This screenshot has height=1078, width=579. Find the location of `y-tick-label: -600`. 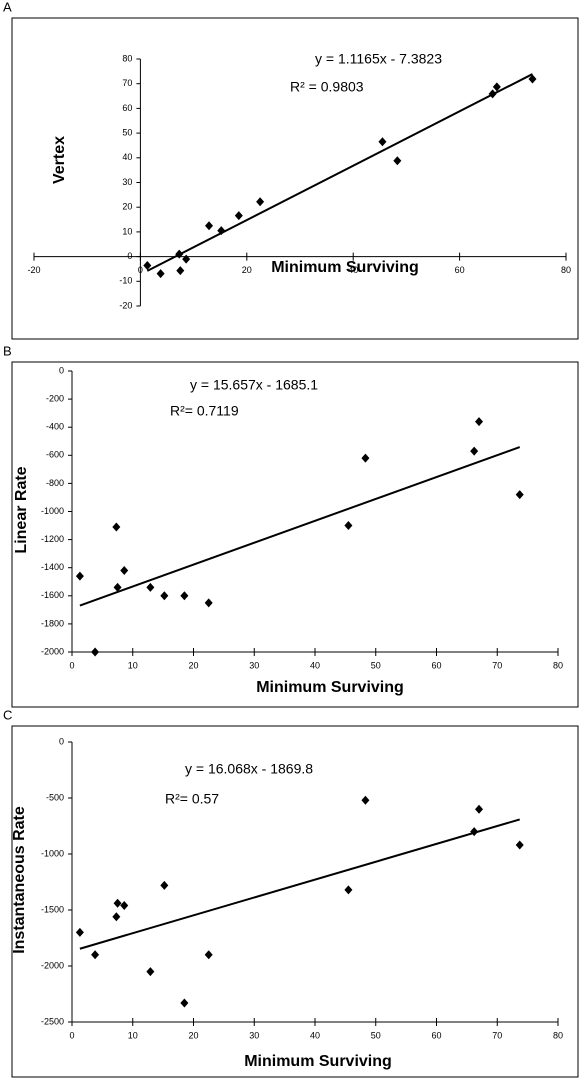

y-tick-label: -600 is located at coordinates (55, 455).